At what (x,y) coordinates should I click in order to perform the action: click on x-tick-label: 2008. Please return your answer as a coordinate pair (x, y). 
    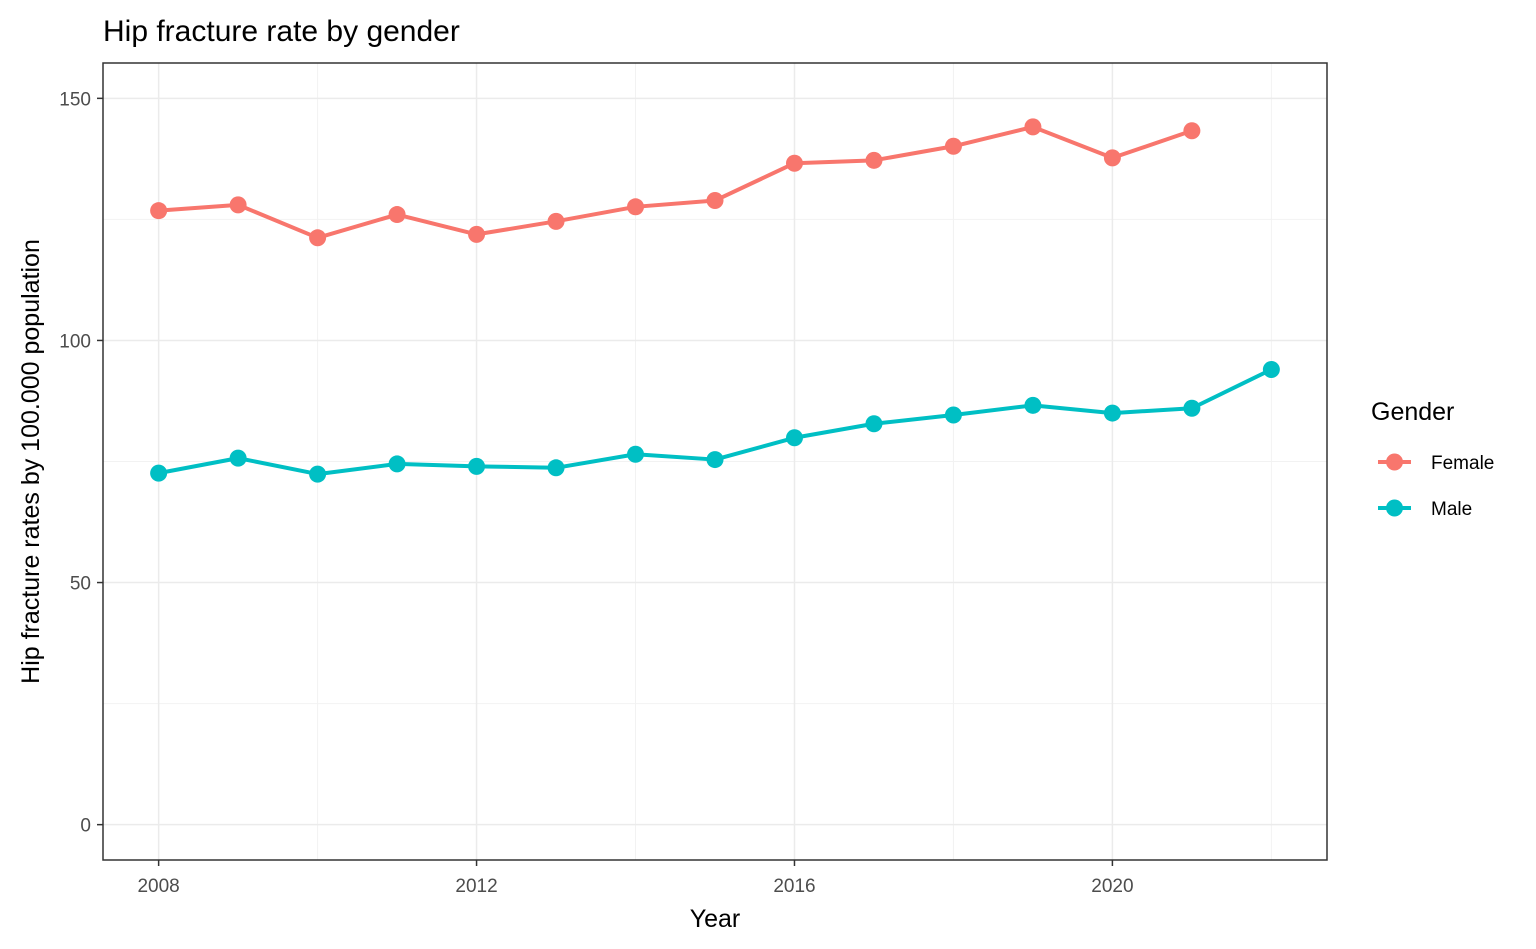
    Looking at the image, I should click on (158, 886).